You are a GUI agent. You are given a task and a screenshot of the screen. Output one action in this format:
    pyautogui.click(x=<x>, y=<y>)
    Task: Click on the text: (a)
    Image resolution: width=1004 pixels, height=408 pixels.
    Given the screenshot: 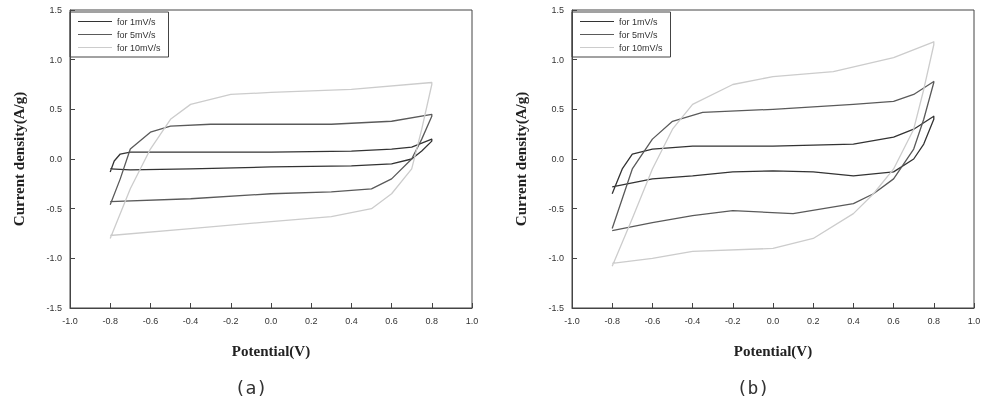 What is the action you would take?
    pyautogui.click(x=251, y=387)
    